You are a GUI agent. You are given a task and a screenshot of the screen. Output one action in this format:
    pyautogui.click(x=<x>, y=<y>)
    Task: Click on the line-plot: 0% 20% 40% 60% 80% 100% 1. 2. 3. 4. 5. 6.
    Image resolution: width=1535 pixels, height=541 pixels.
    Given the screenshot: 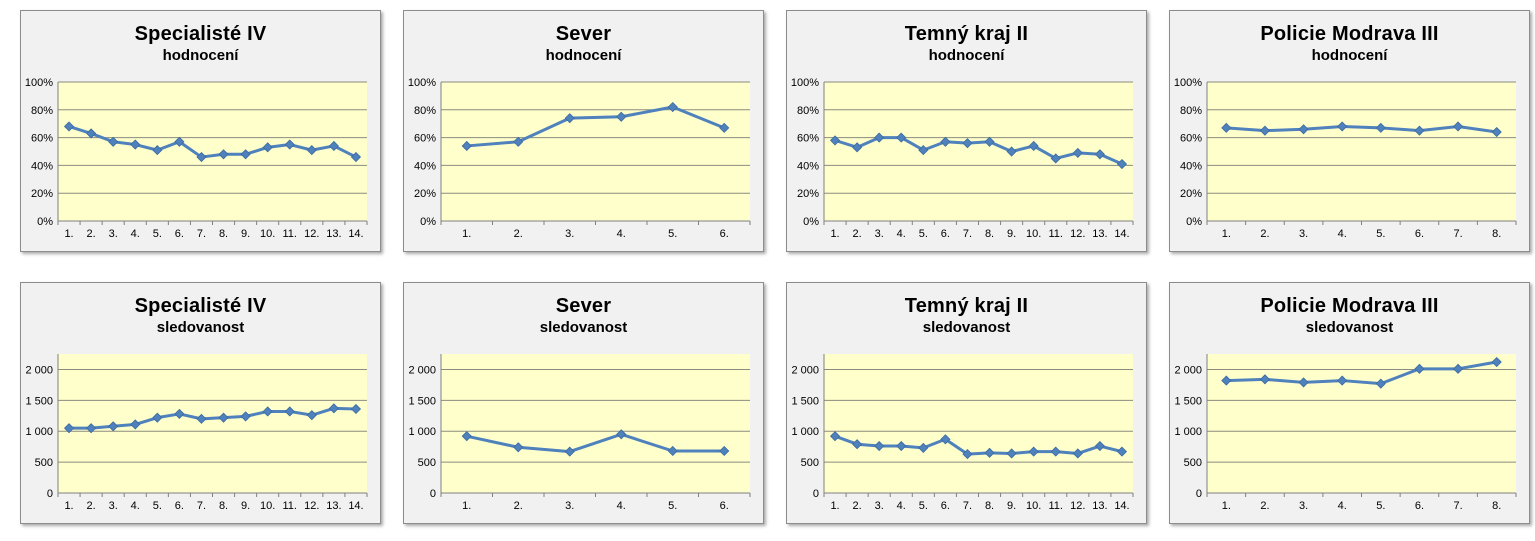 What is the action you would take?
    pyautogui.click(x=579, y=158)
    